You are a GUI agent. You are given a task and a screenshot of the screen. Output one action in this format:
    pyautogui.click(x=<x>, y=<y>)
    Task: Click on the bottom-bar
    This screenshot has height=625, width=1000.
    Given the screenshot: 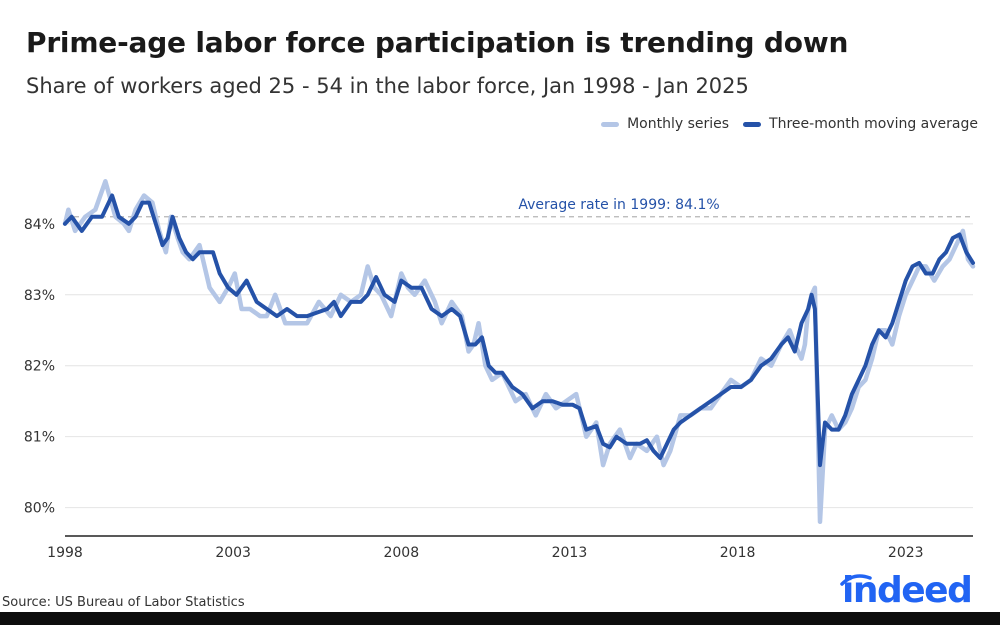 What is the action you would take?
    pyautogui.click(x=500, y=618)
    